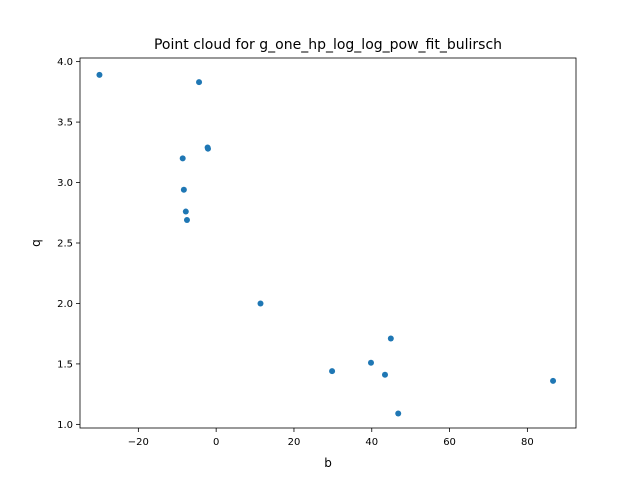 This screenshot has width=640, height=480. Describe the element at coordinates (65, 183) in the screenshot. I see `y-tick-label: 3.0` at that location.